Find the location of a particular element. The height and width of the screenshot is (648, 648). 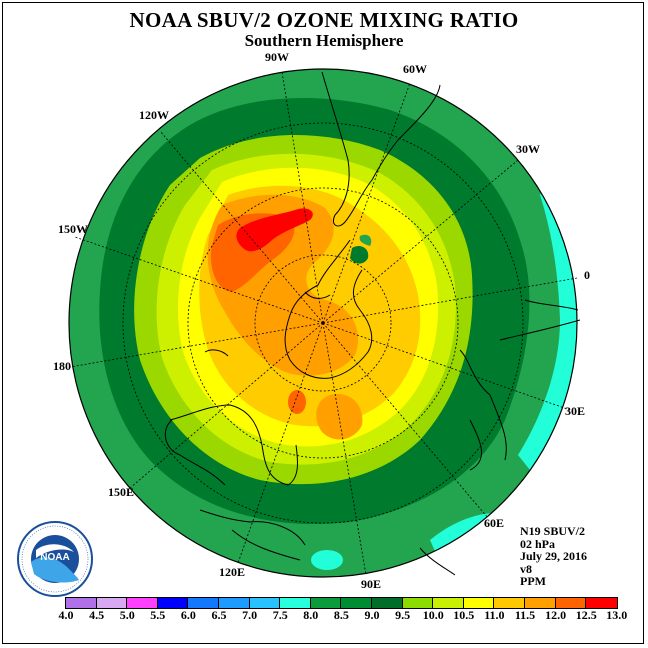

colorbar-tick-label: 8.0 is located at coordinates (311, 615).